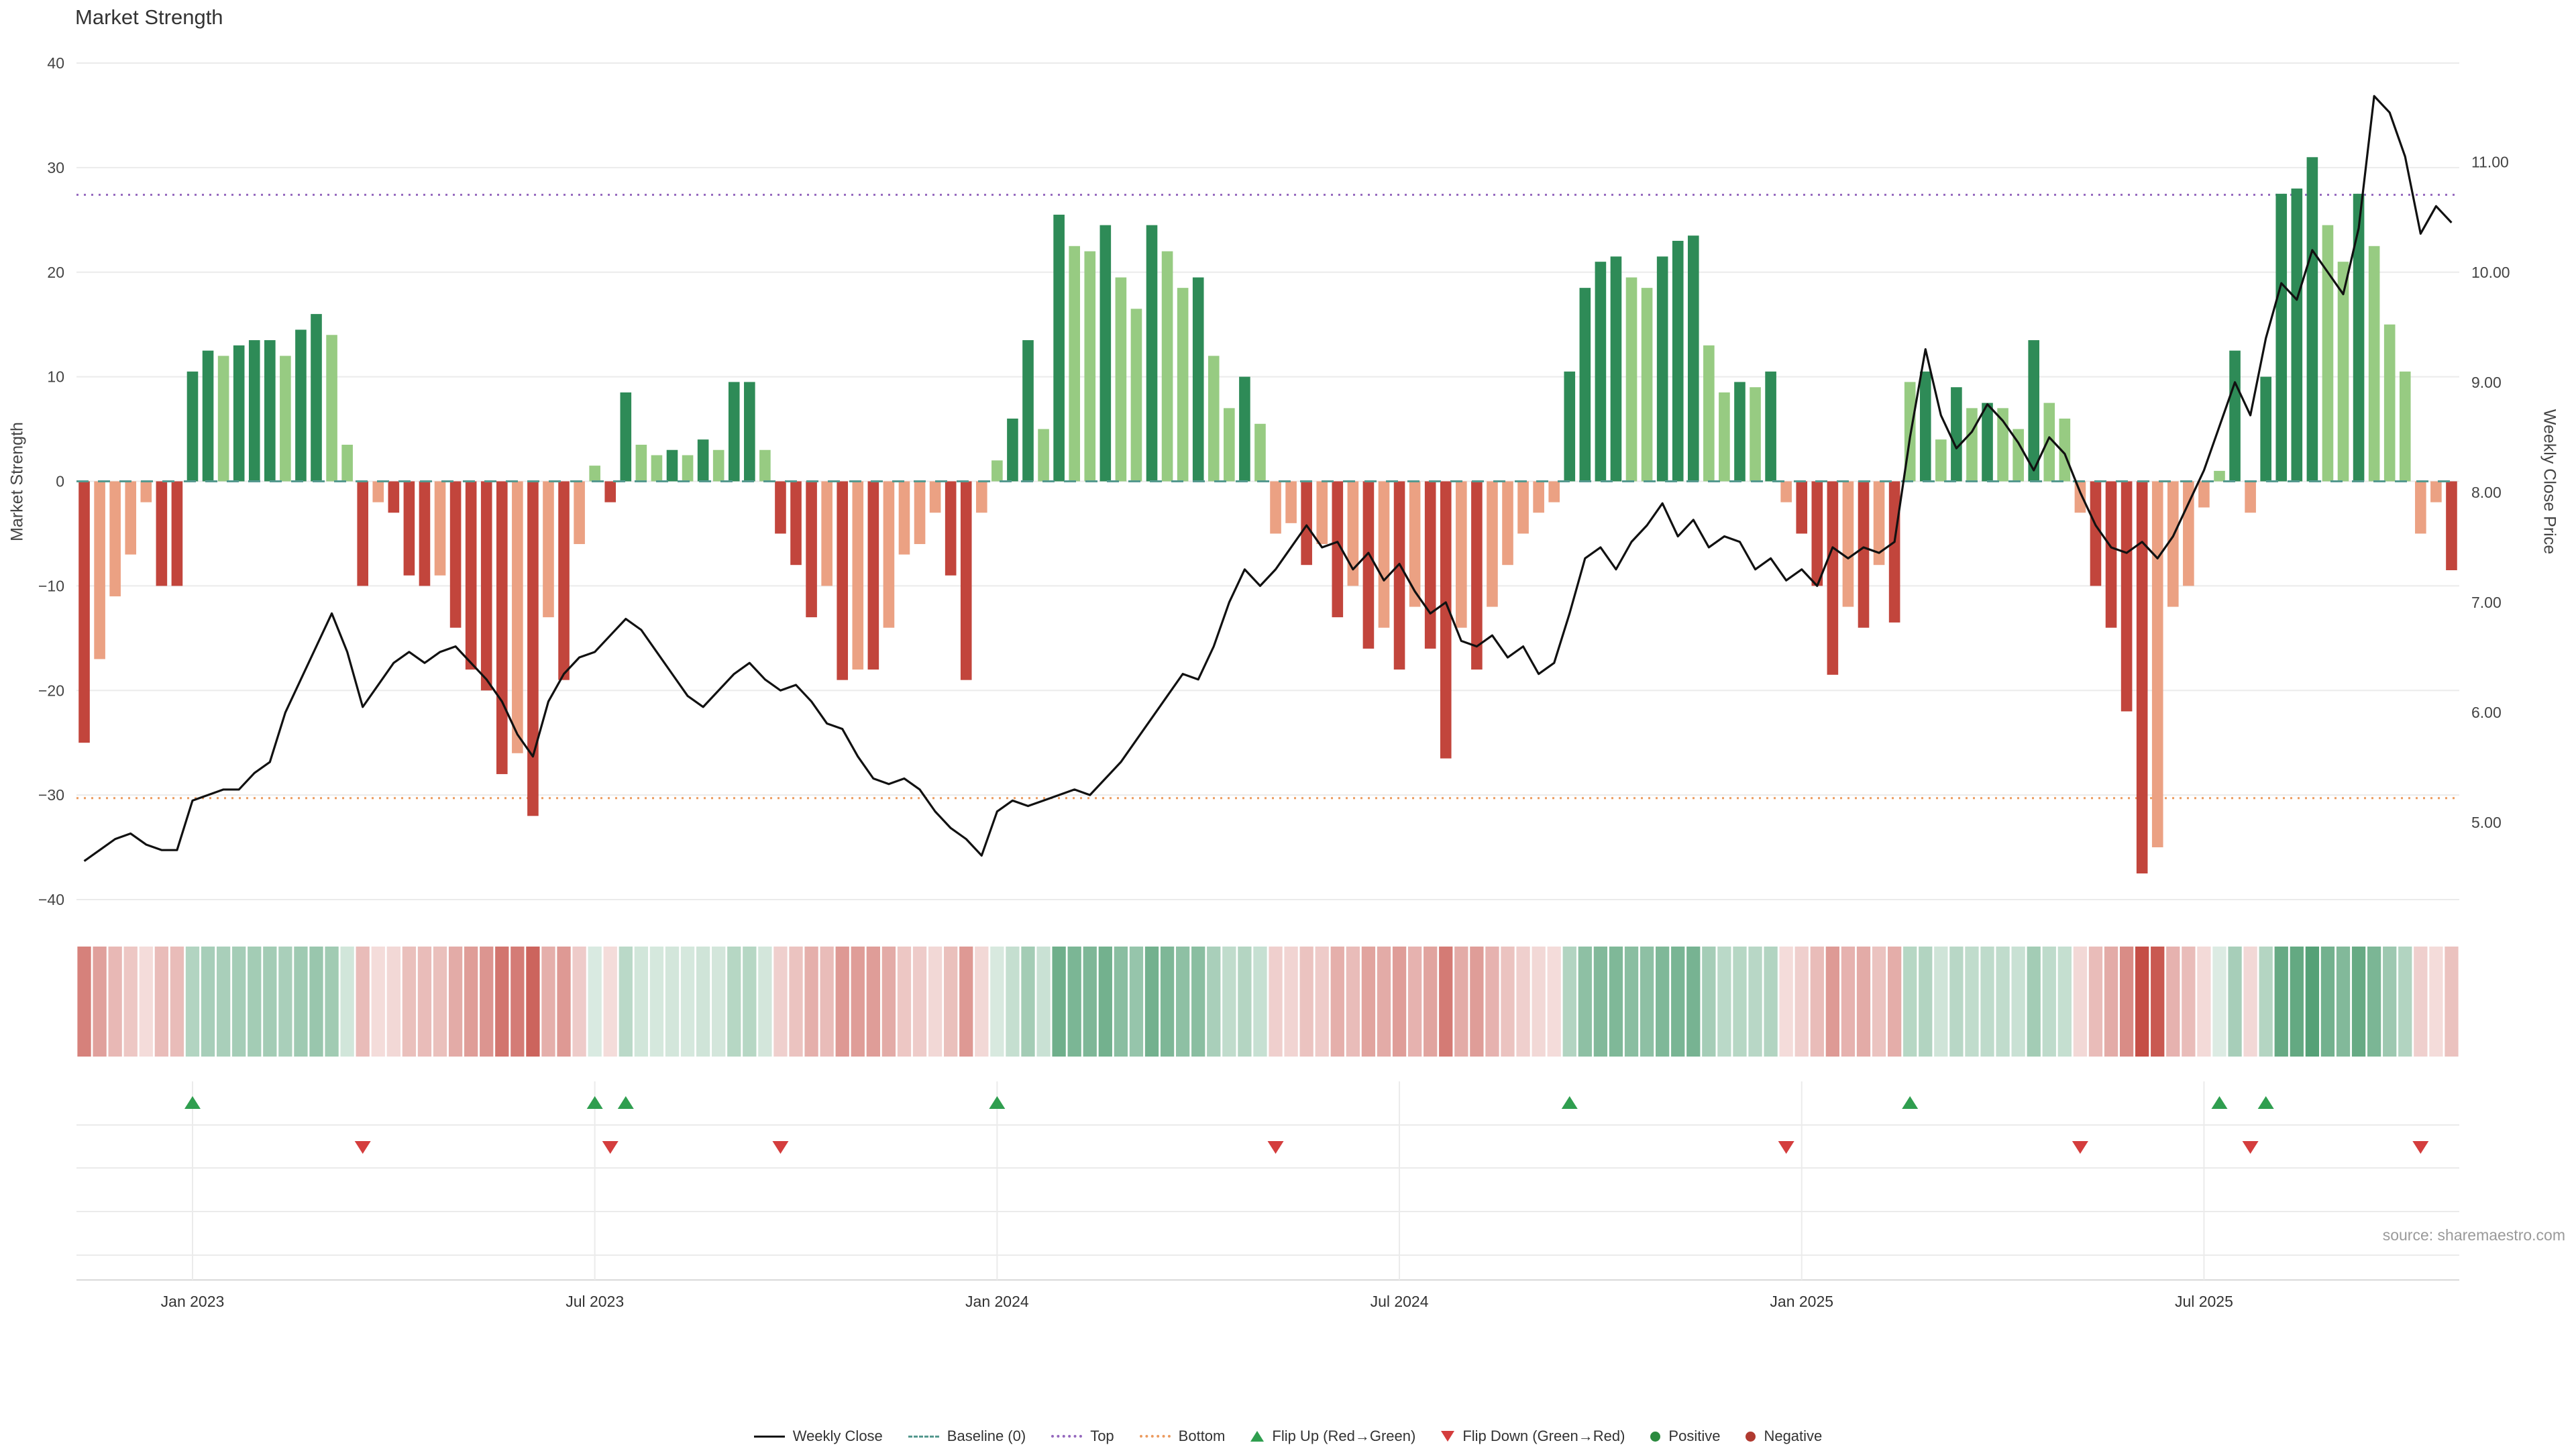 The height and width of the screenshot is (1449, 2576). Describe the element at coordinates (1784, 1436) in the screenshot. I see `legend-item-negative: Negative` at that location.